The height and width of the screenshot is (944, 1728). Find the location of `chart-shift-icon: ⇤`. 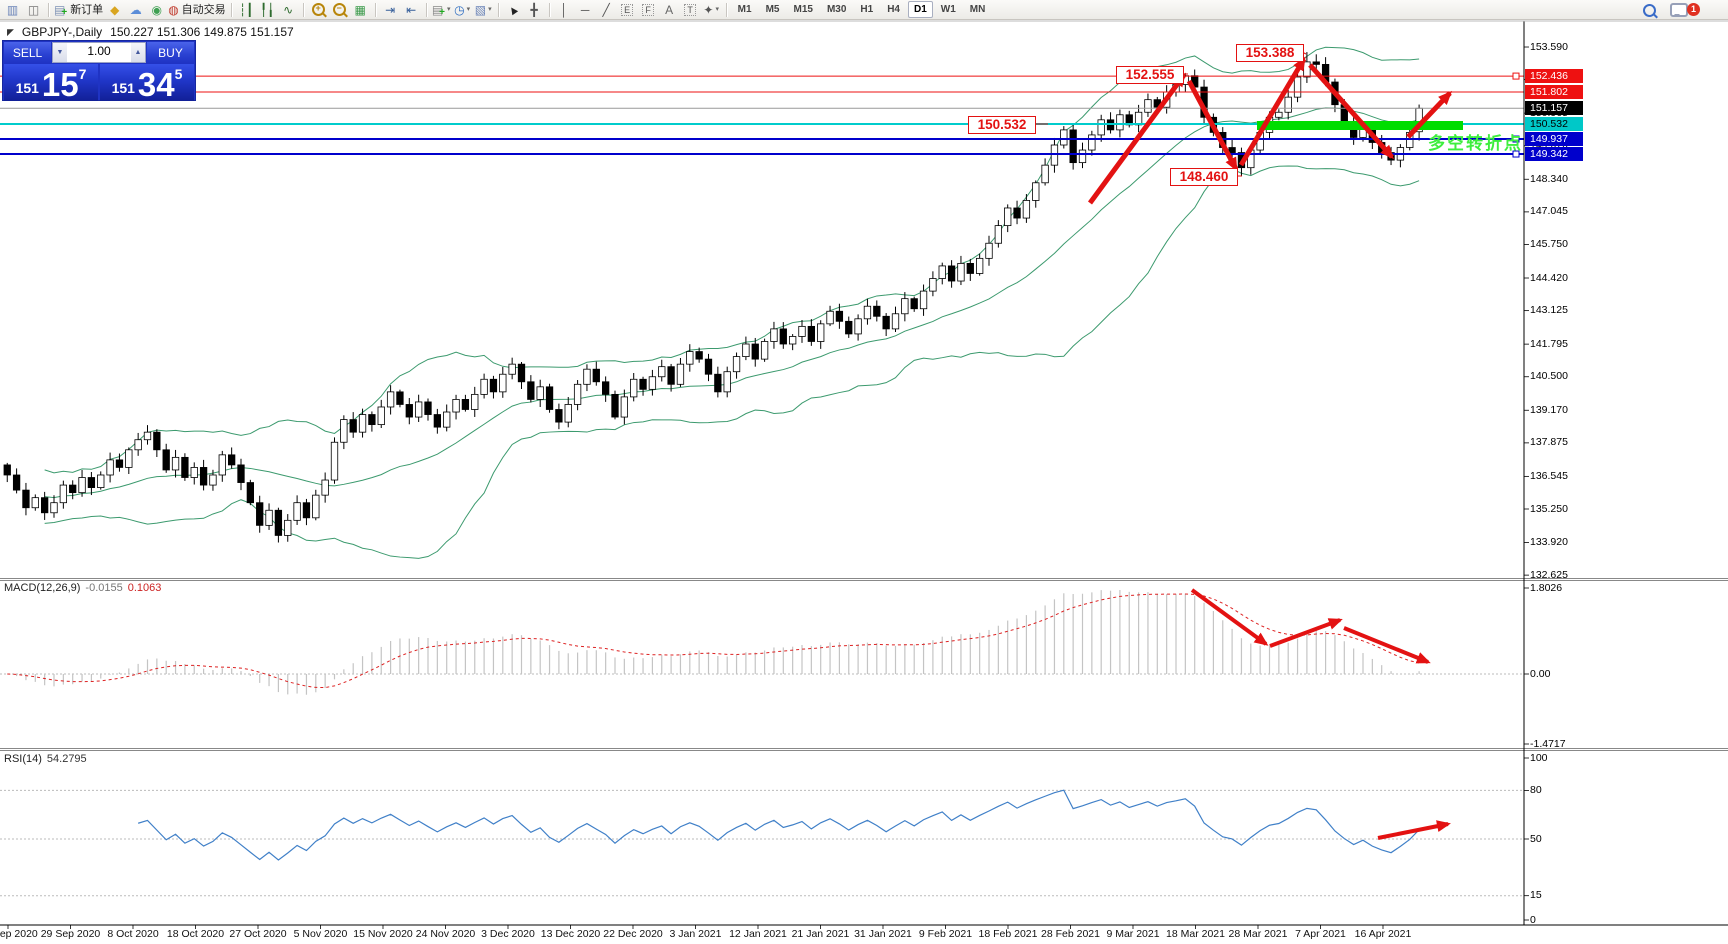

chart-shift-icon: ⇤ is located at coordinates (411, 9).